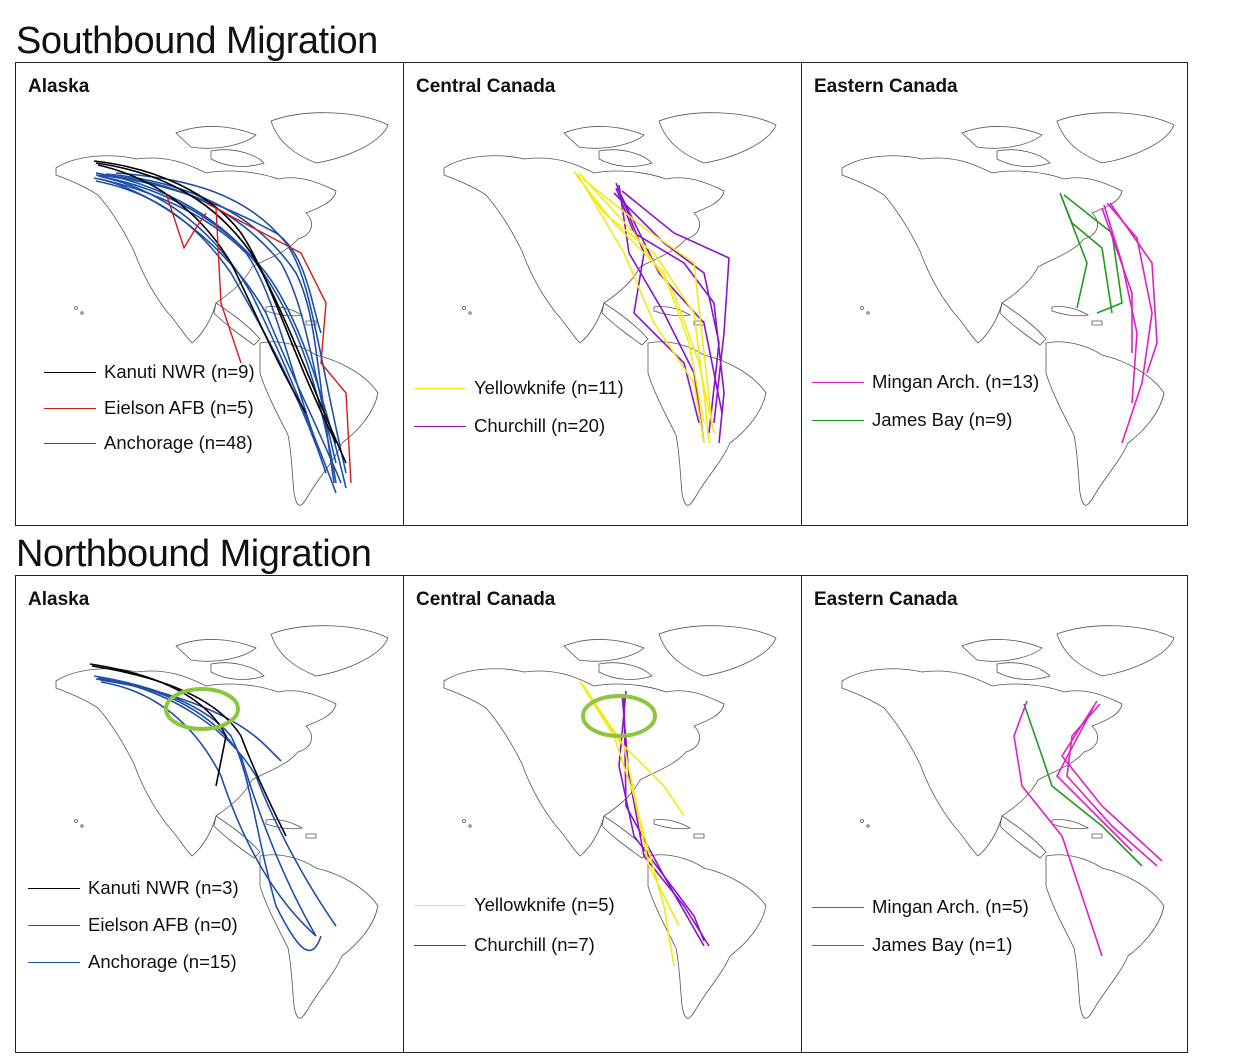 This screenshot has width=1246, height=1064. What do you see at coordinates (163, 924) in the screenshot?
I see `legend-label: Eielson AFB (n=0)` at bounding box center [163, 924].